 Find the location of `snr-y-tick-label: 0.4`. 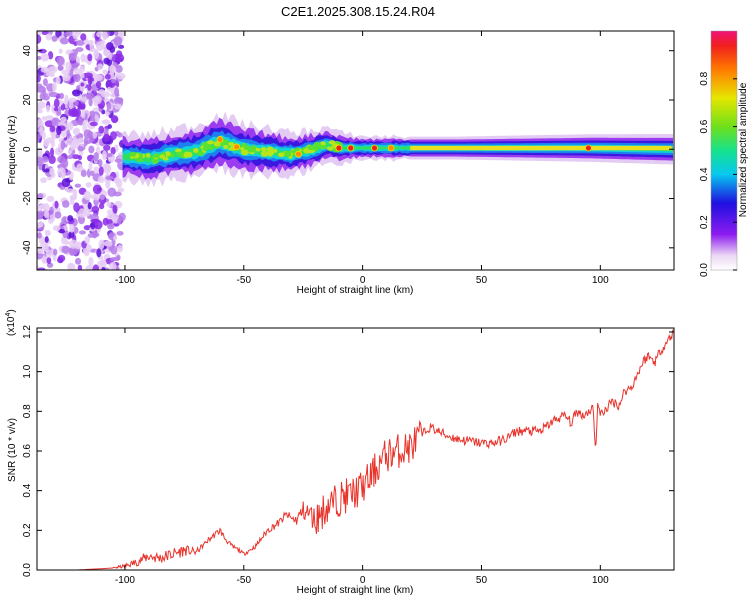

snr-y-tick-label: 0.4 is located at coordinates (27, 490).